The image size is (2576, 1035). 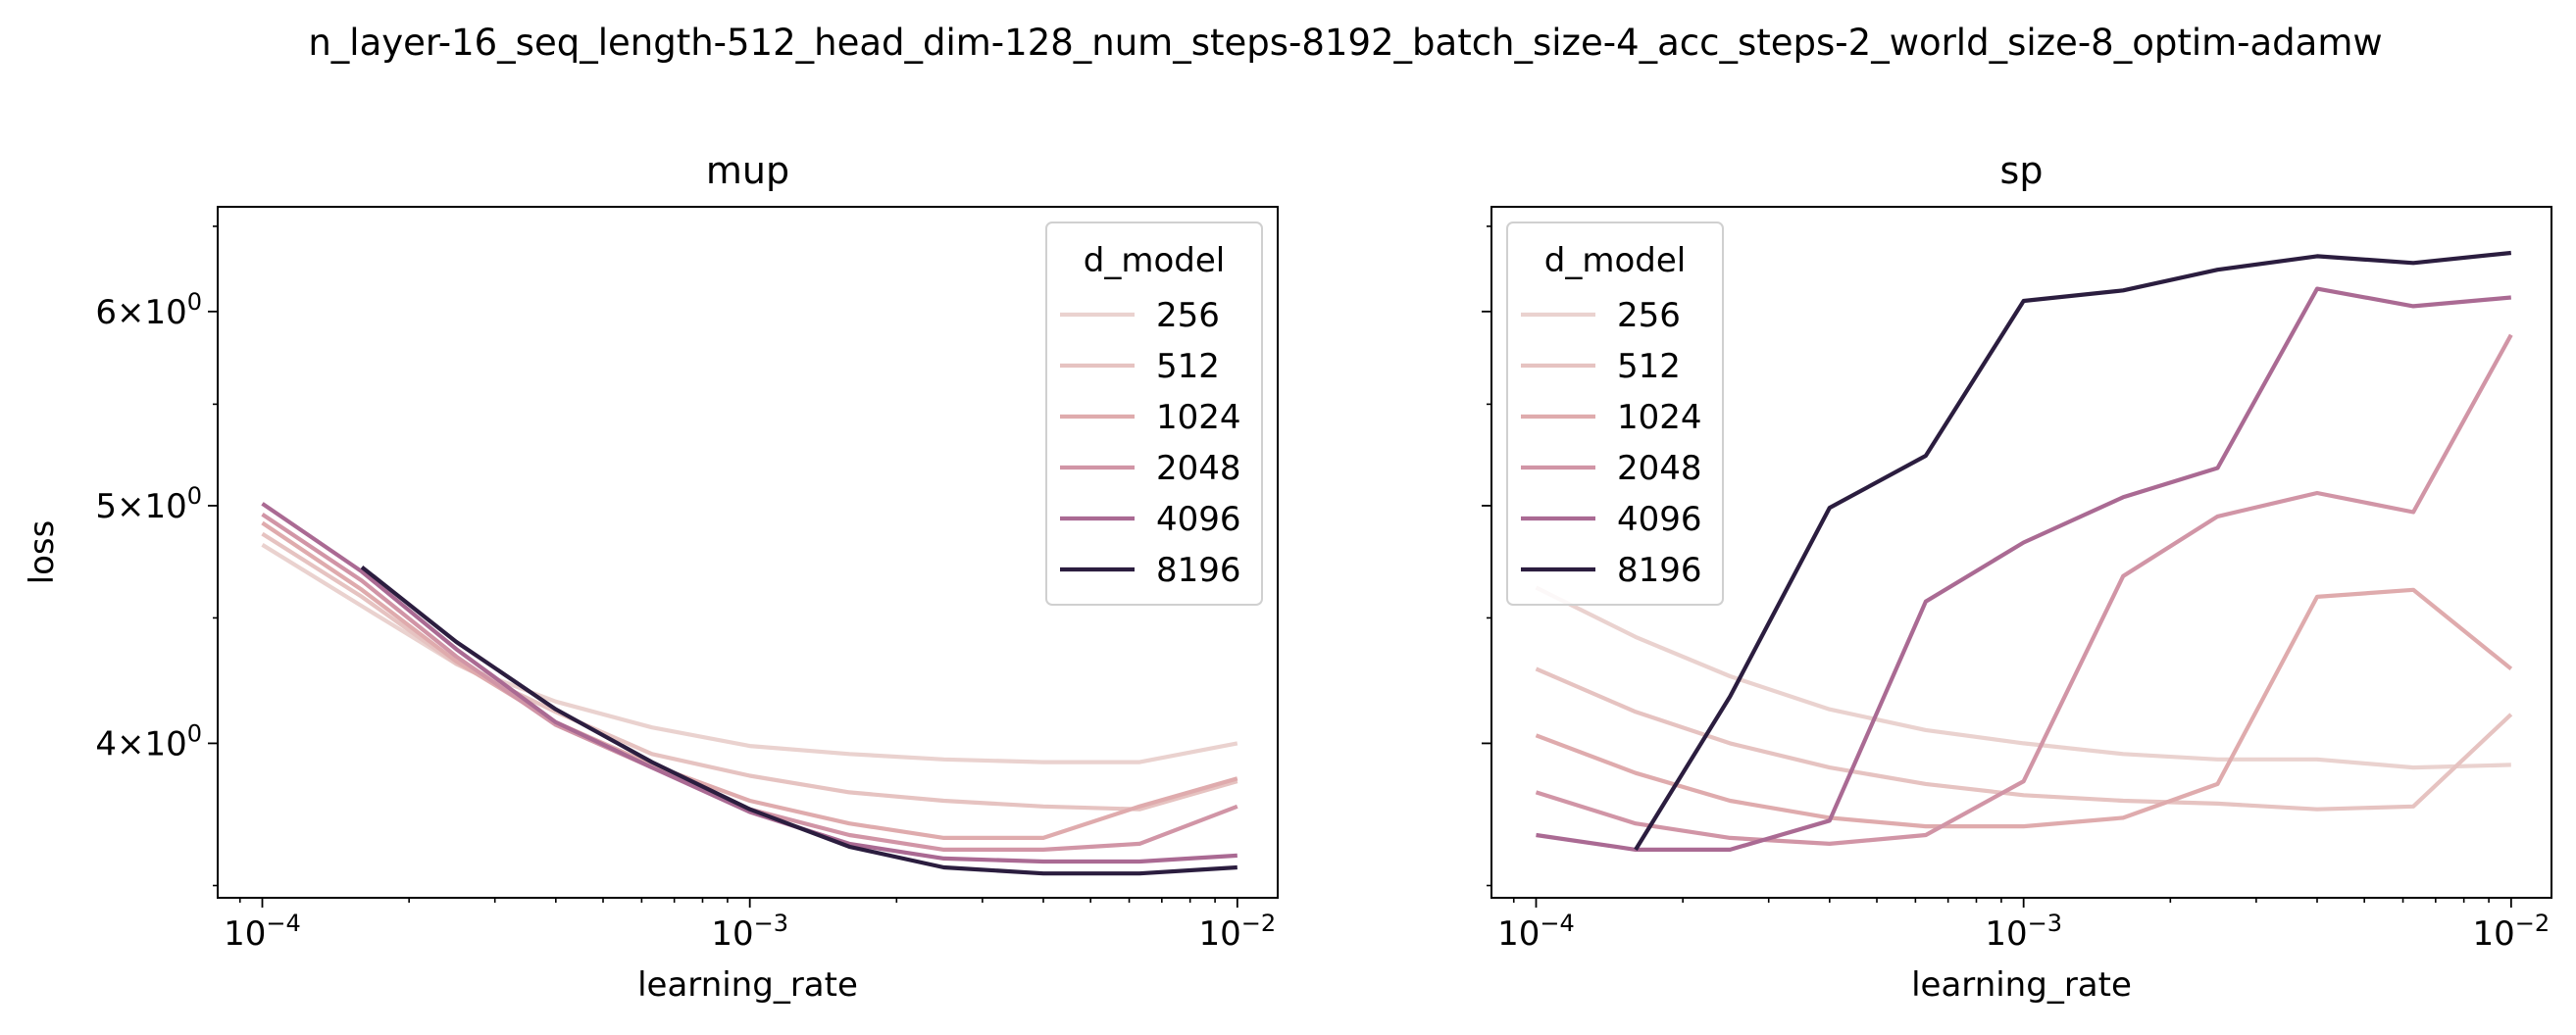 I want to click on y-tick-mantissa: 4, so click(x=106, y=744).